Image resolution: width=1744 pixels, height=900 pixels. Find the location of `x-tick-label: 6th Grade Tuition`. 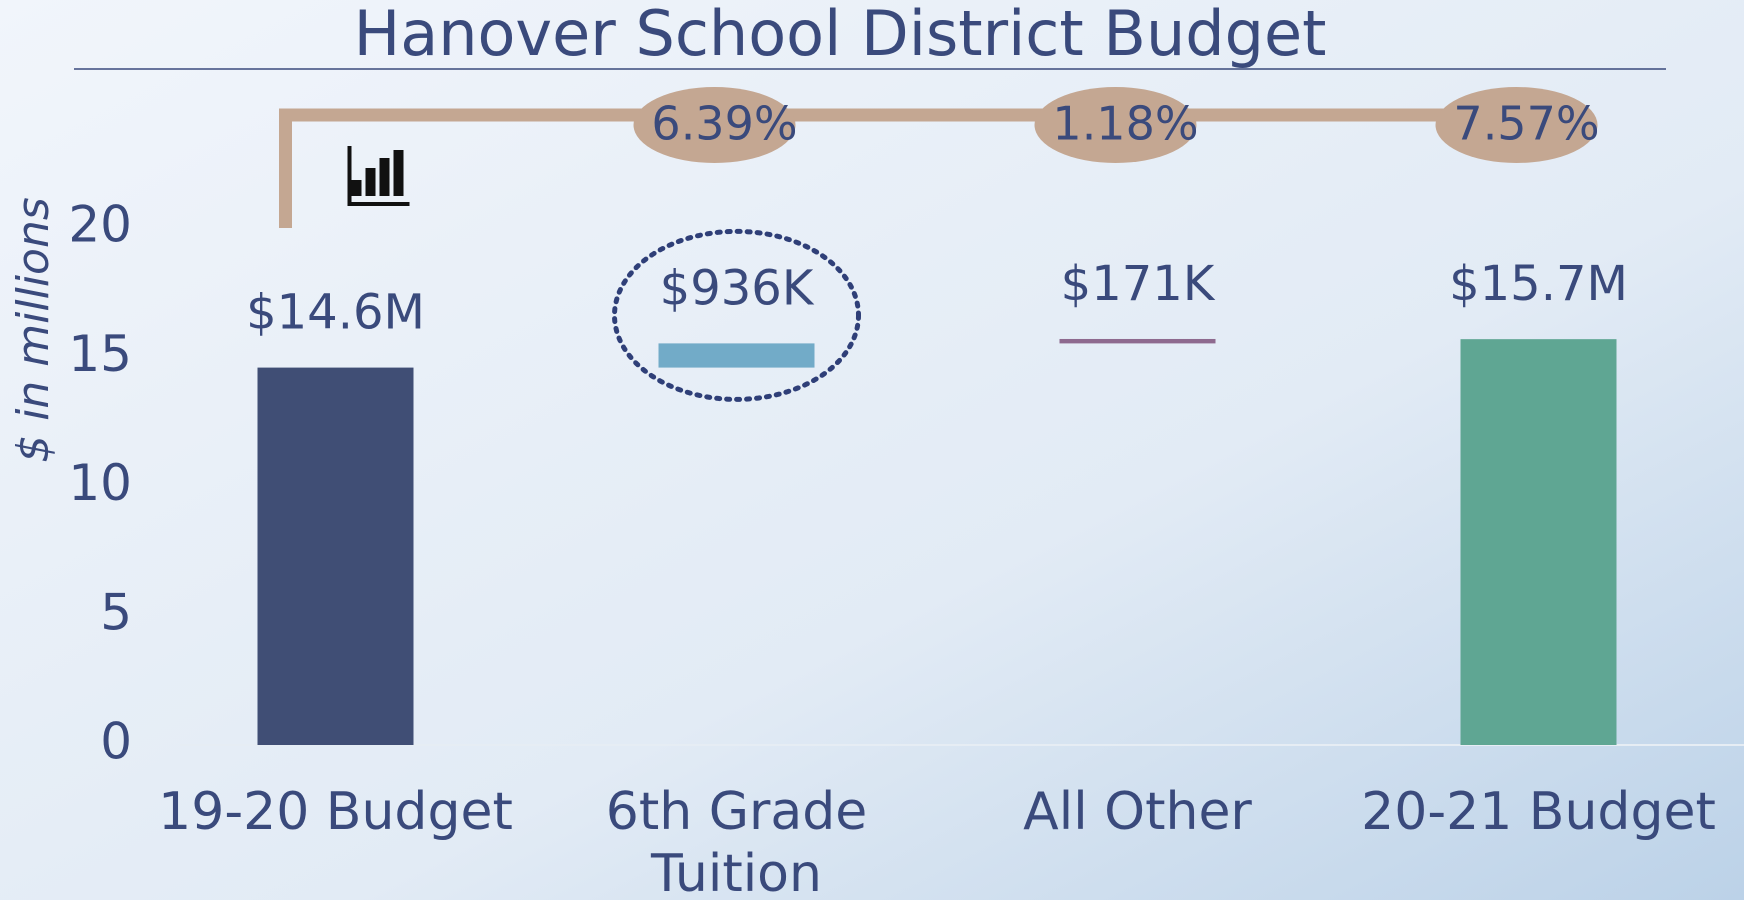

x-tick-label: 6th Grade Tuition is located at coordinates (737, 841).